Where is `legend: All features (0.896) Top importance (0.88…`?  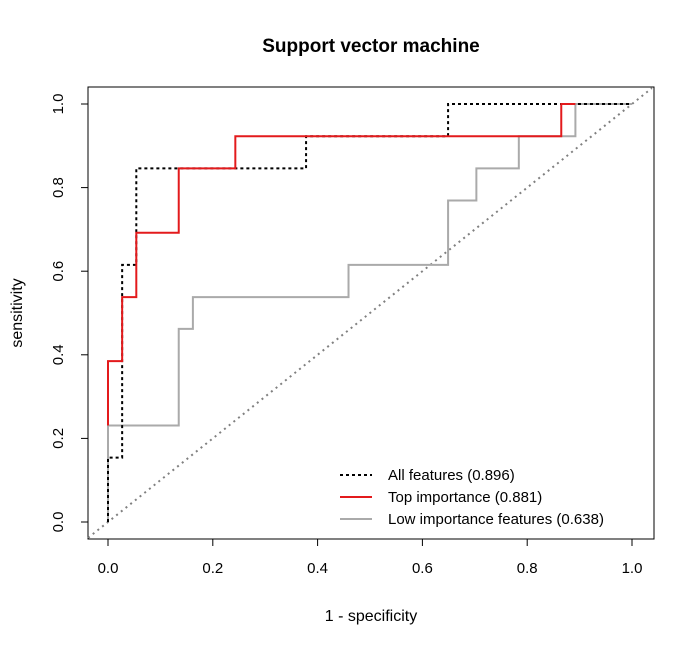 legend: All features (0.896) Top importance (0.88… is located at coordinates (472, 497).